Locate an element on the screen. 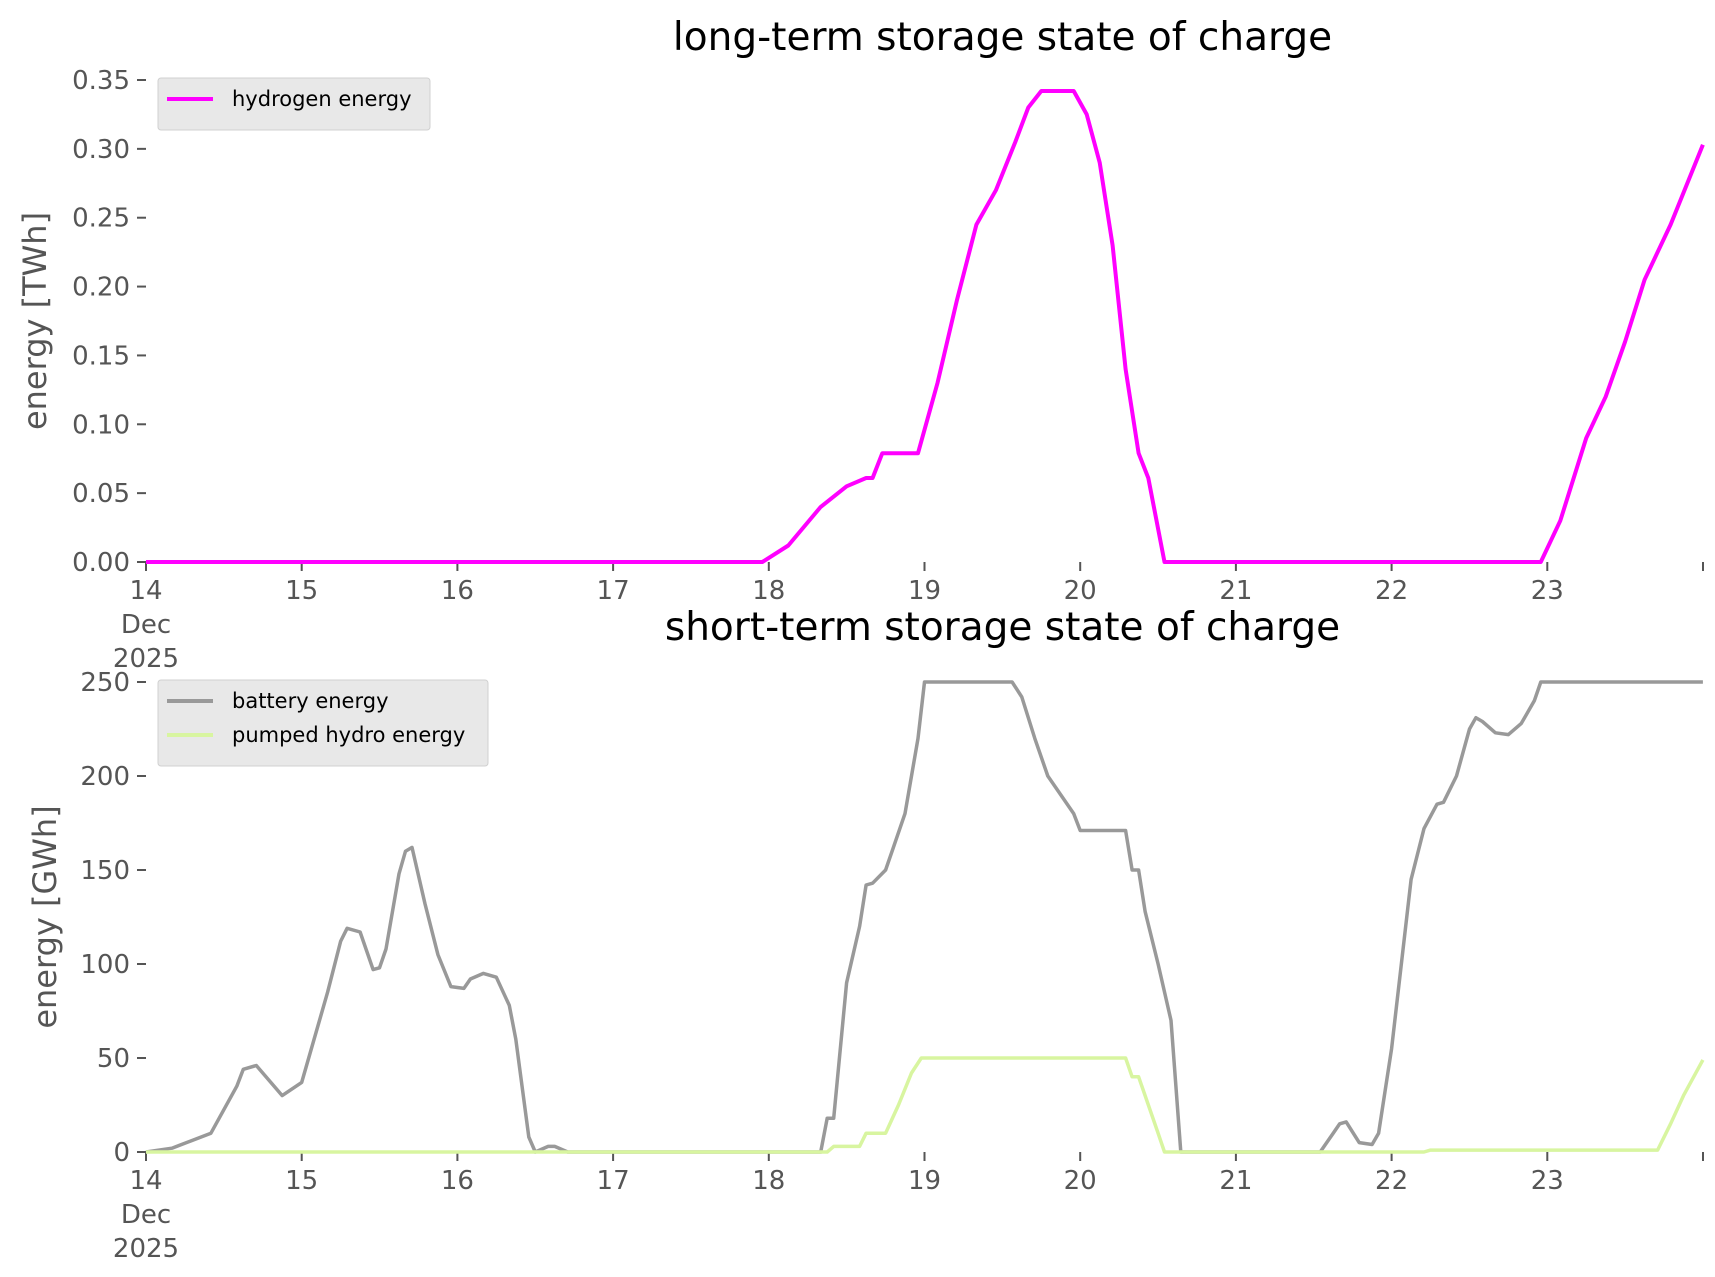 This screenshot has height=1277, width=1715. y-tick-label: 0 is located at coordinates (121, 1153).